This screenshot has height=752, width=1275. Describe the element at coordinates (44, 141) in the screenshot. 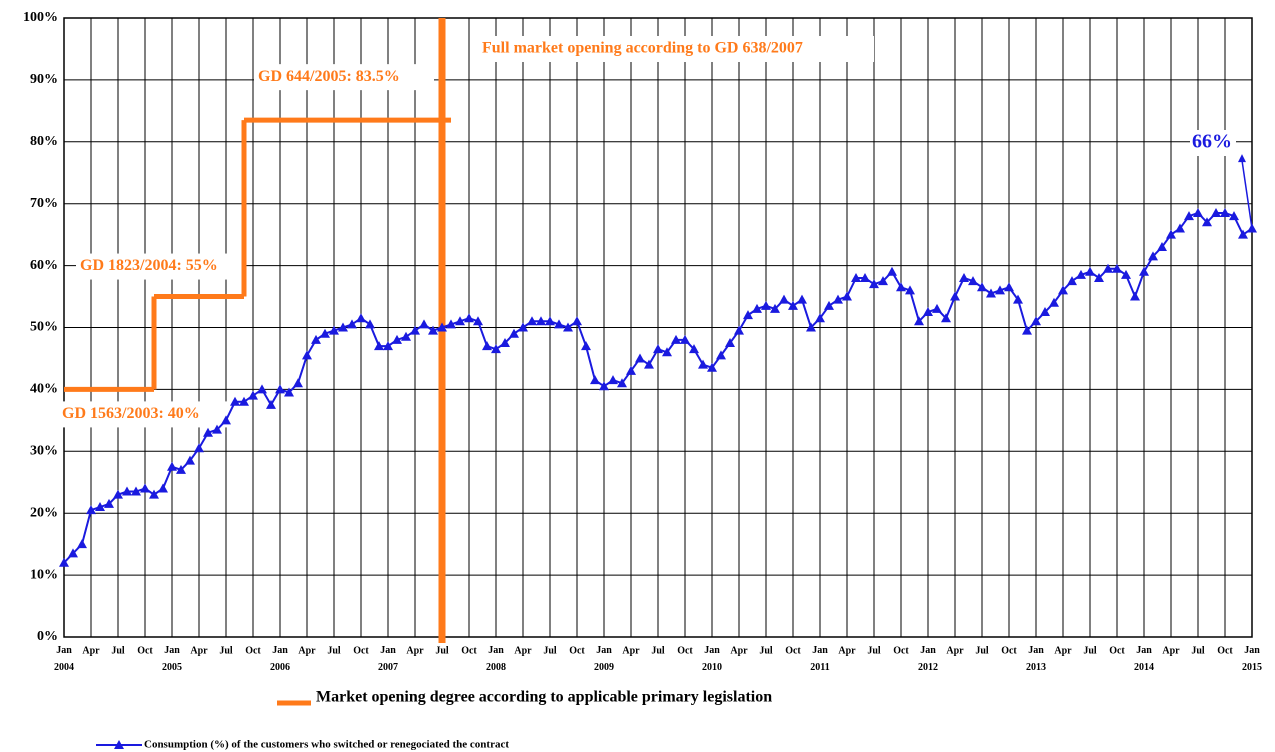

I see `y-tick-label: 80%` at that location.